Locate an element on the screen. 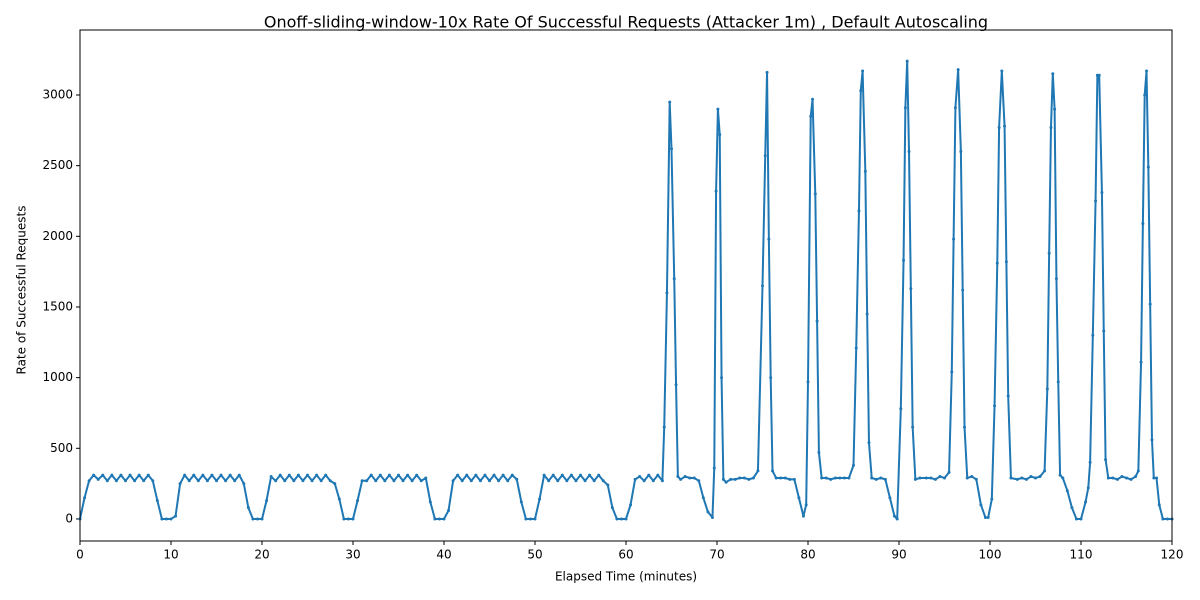 The image size is (1200, 600). x-tick-label: 10 is located at coordinates (170, 555).